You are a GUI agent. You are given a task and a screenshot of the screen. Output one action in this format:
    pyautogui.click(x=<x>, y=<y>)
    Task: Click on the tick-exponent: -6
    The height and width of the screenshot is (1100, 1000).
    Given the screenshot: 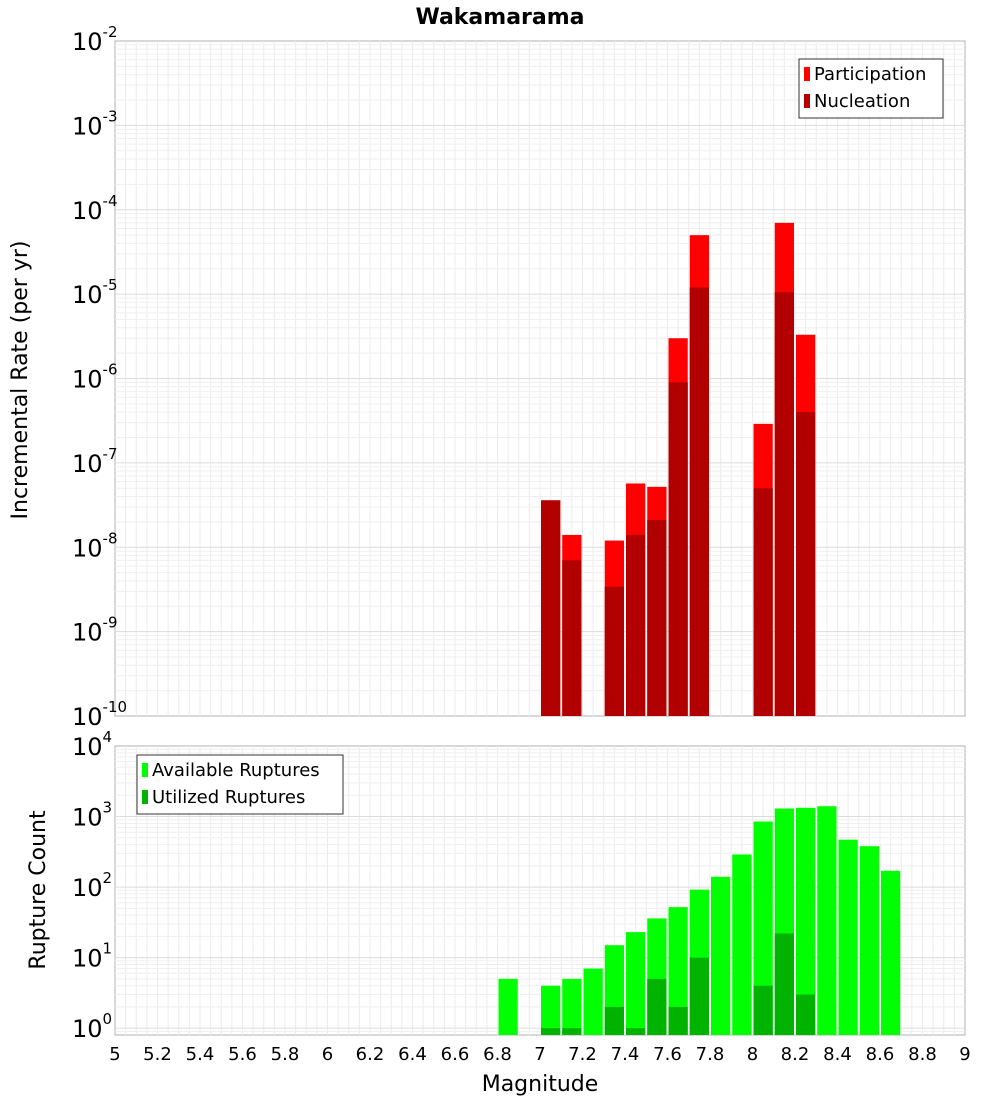 What is the action you would take?
    pyautogui.click(x=110, y=370)
    